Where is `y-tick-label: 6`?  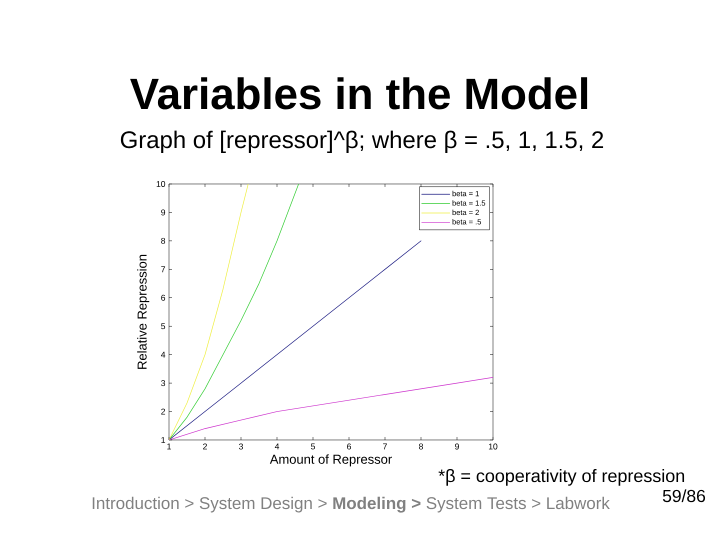
y-tick-label: 6 is located at coordinates (163, 297).